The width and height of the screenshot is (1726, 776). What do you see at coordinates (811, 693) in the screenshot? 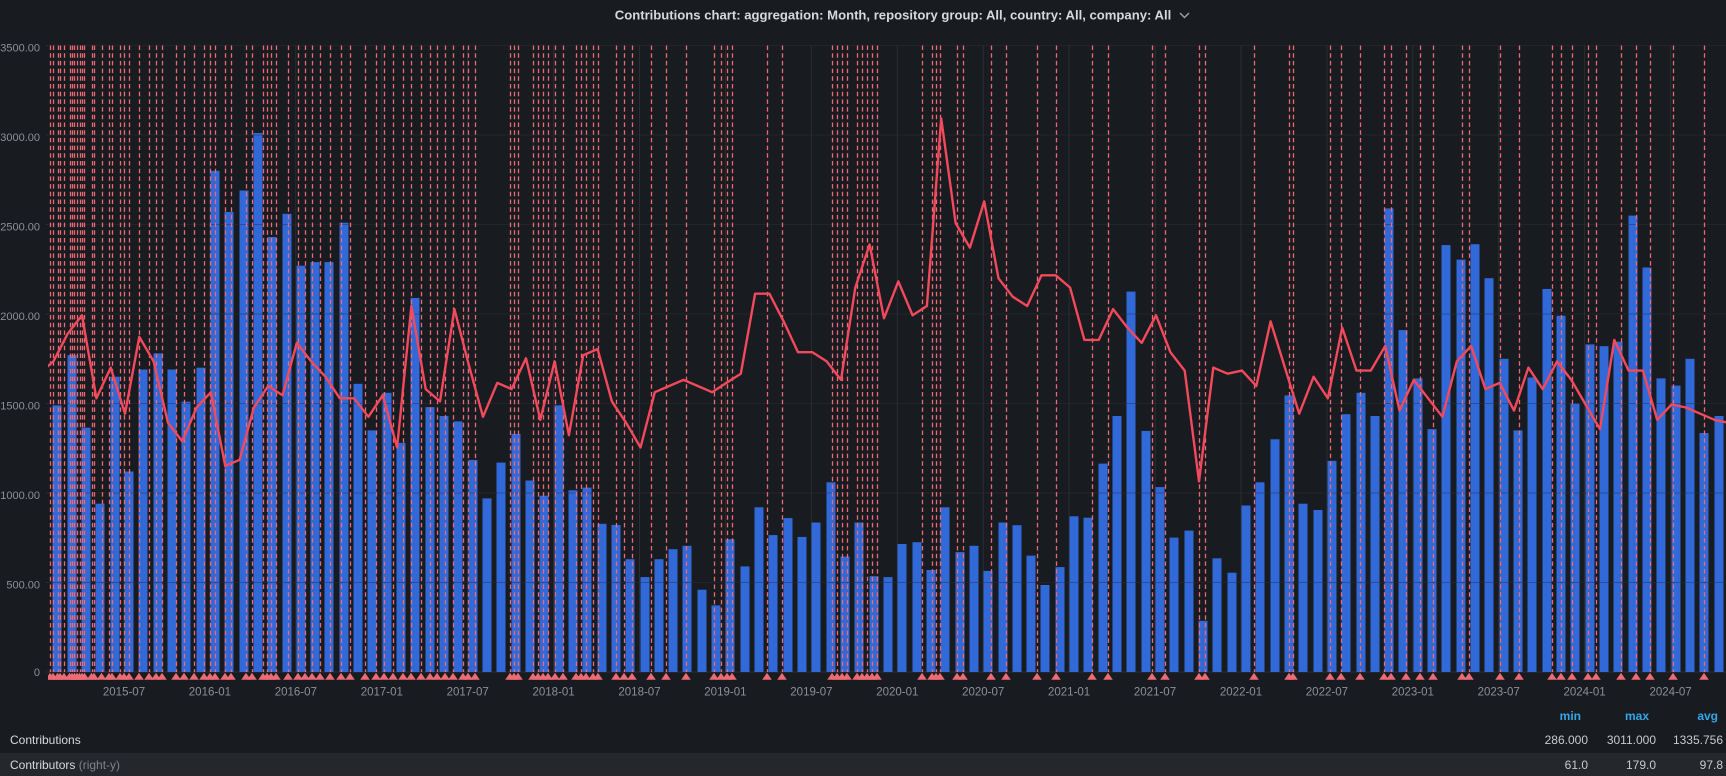
I see `svg-text: 2019-07` at bounding box center [811, 693].